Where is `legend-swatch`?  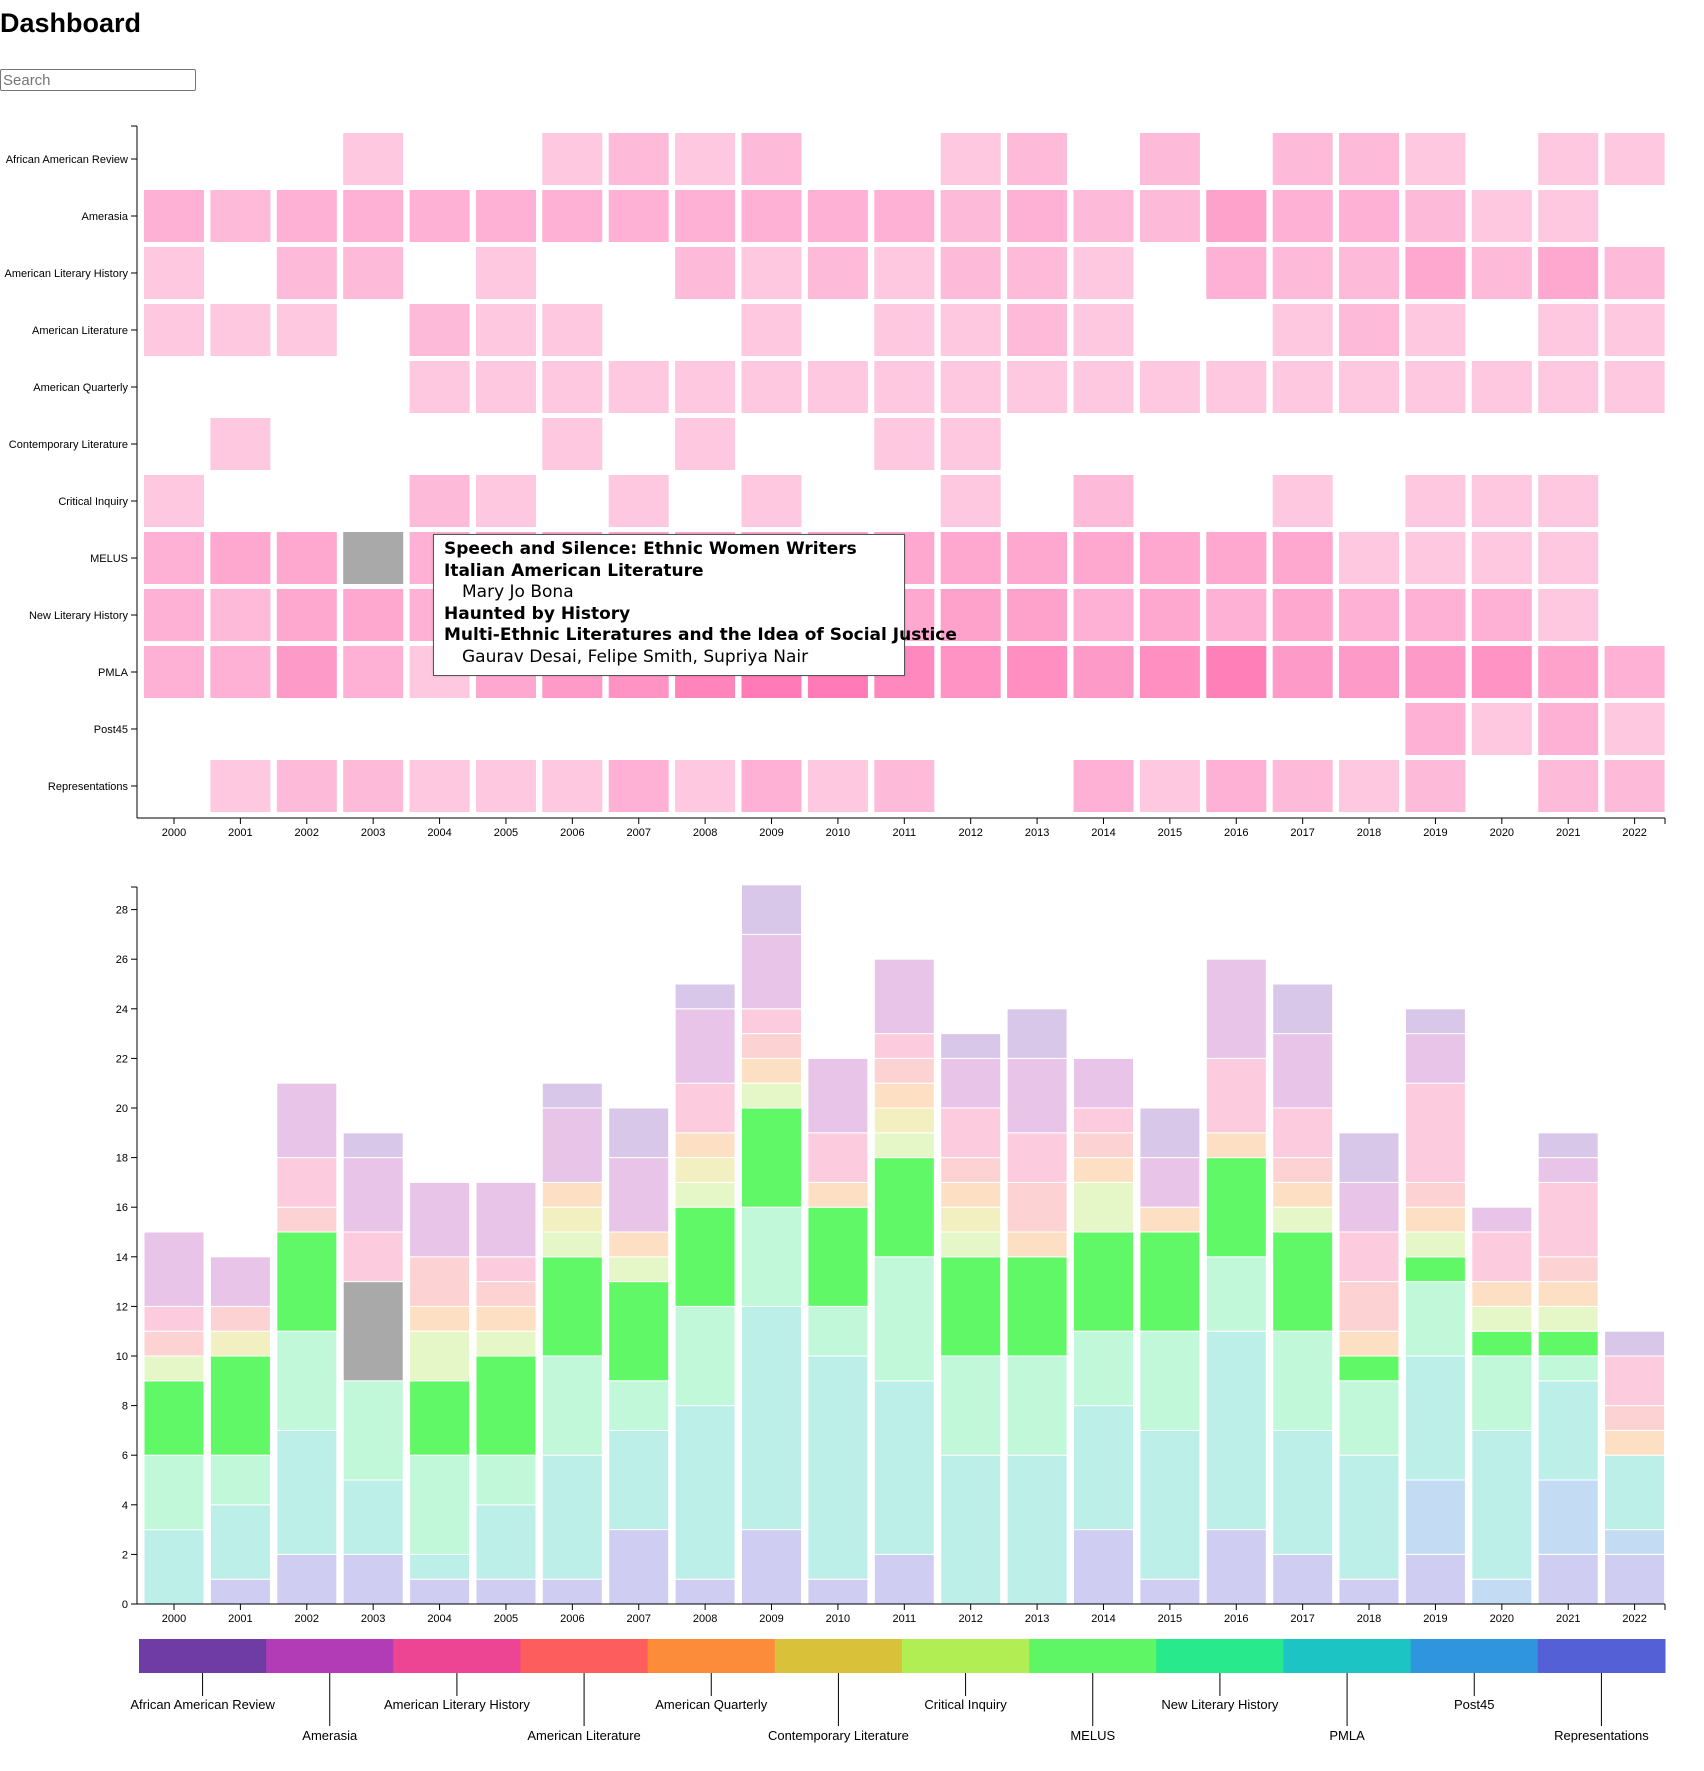
legend-swatch is located at coordinates (711, 1656).